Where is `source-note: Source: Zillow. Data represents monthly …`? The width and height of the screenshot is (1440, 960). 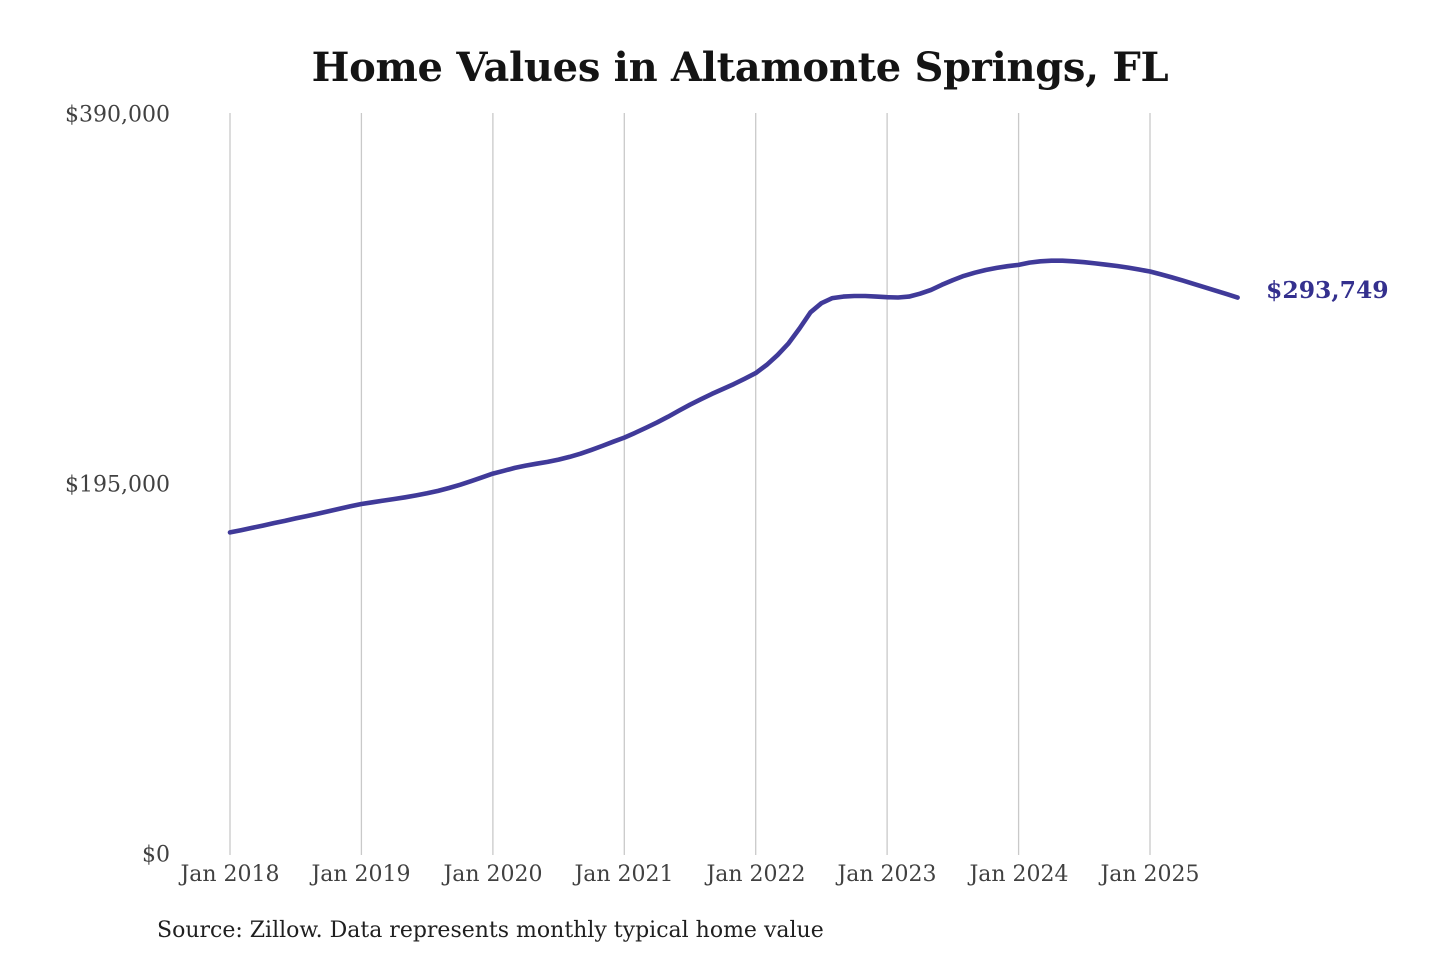
source-note: Source: Zillow. Data represents monthly … is located at coordinates (490, 930).